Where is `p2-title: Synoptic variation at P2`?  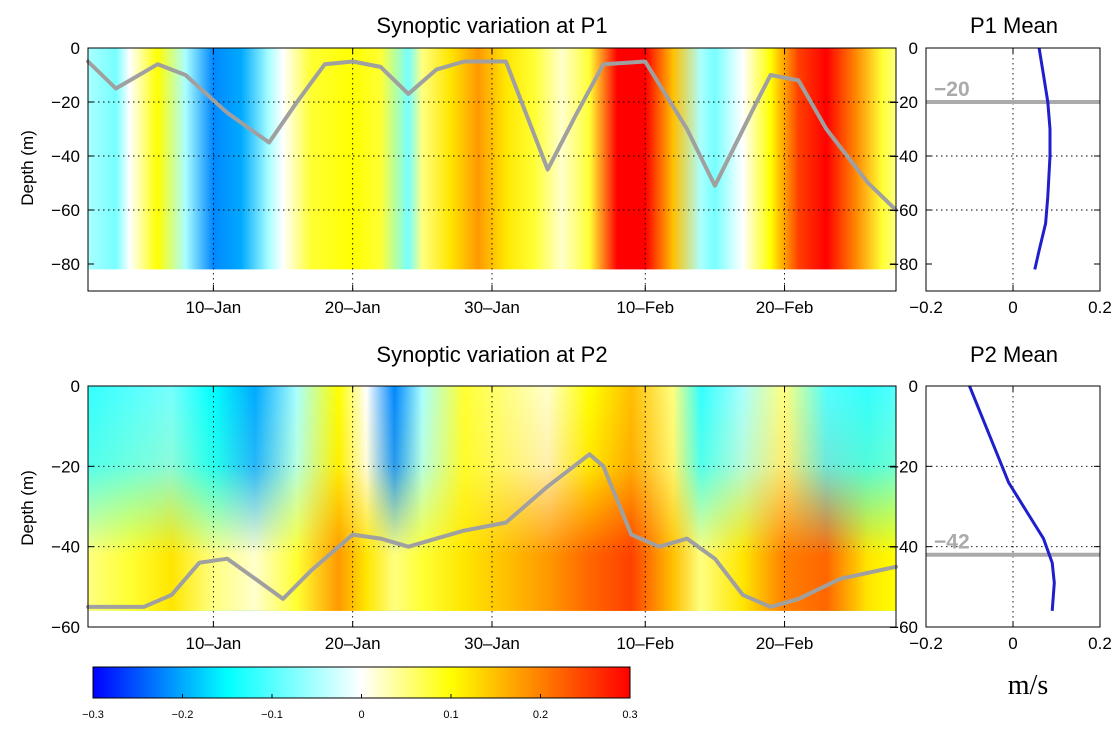 p2-title: Synoptic variation at P2 is located at coordinates (491, 354).